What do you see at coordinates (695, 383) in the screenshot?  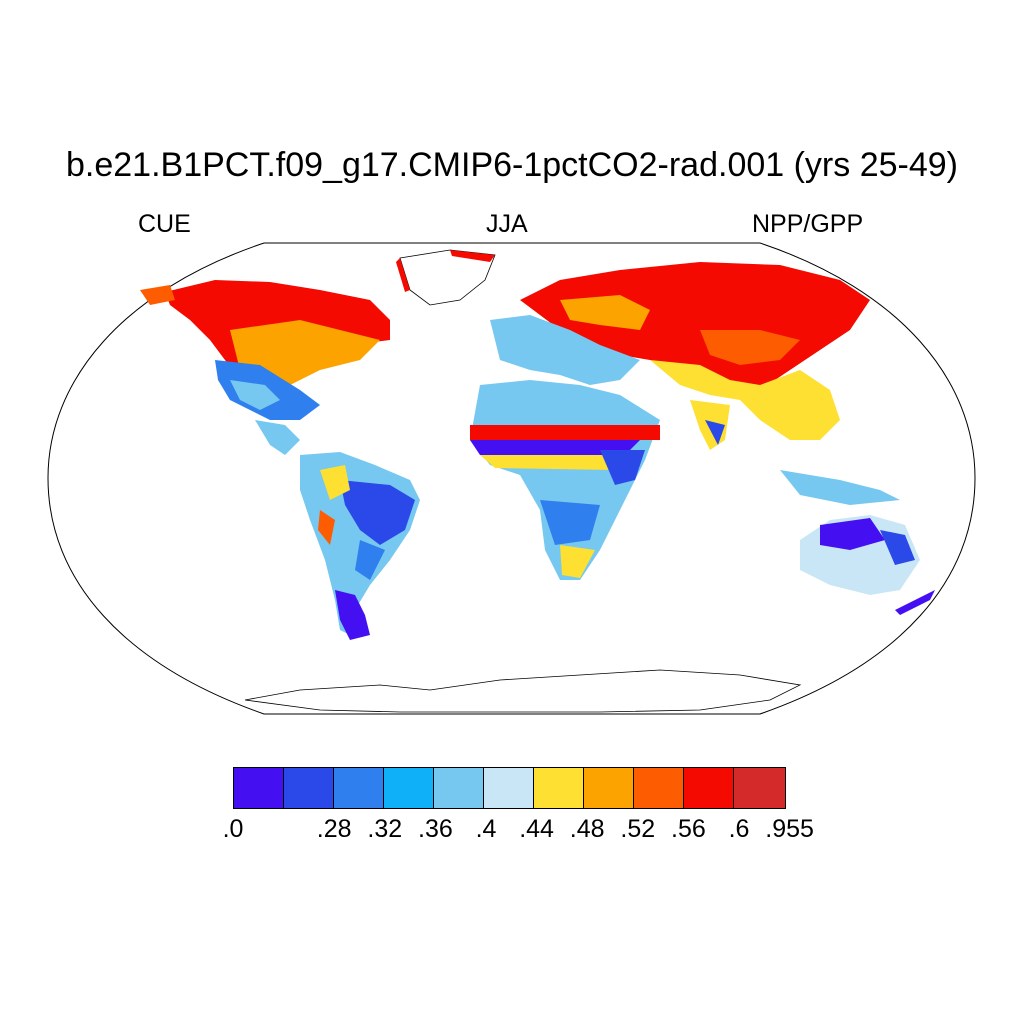 I see `eurasia-region` at bounding box center [695, 383].